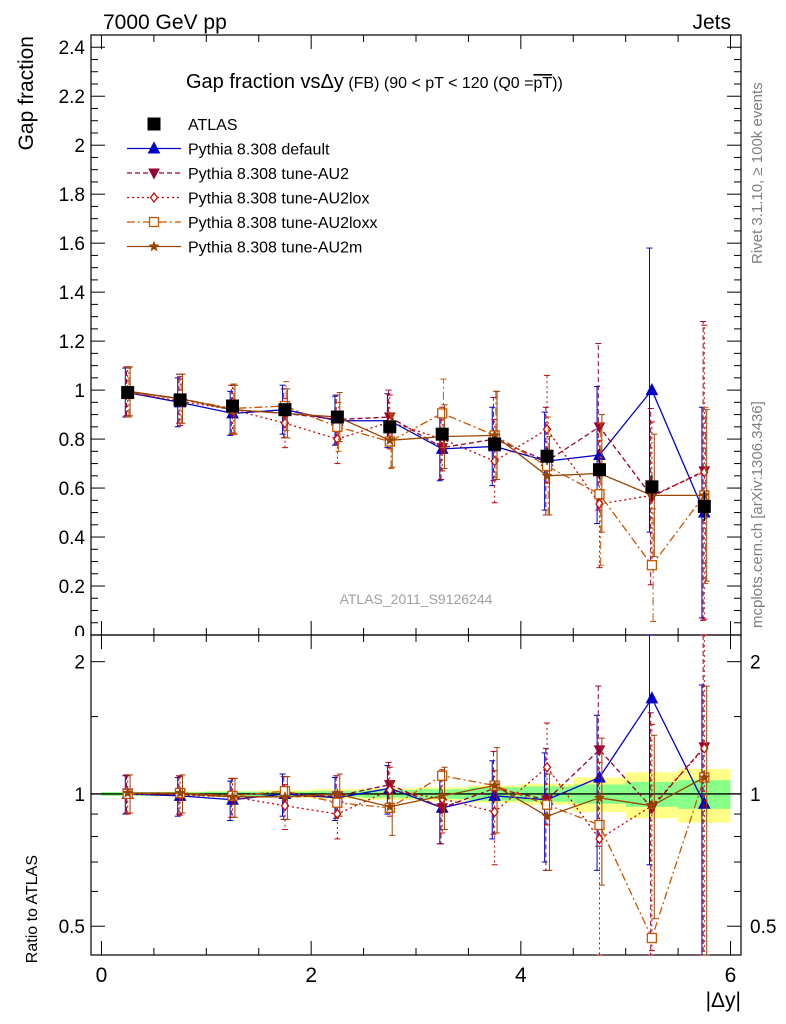  What do you see at coordinates (72, 293) in the screenshot?
I see `main-y-tick-label: 1.4` at bounding box center [72, 293].